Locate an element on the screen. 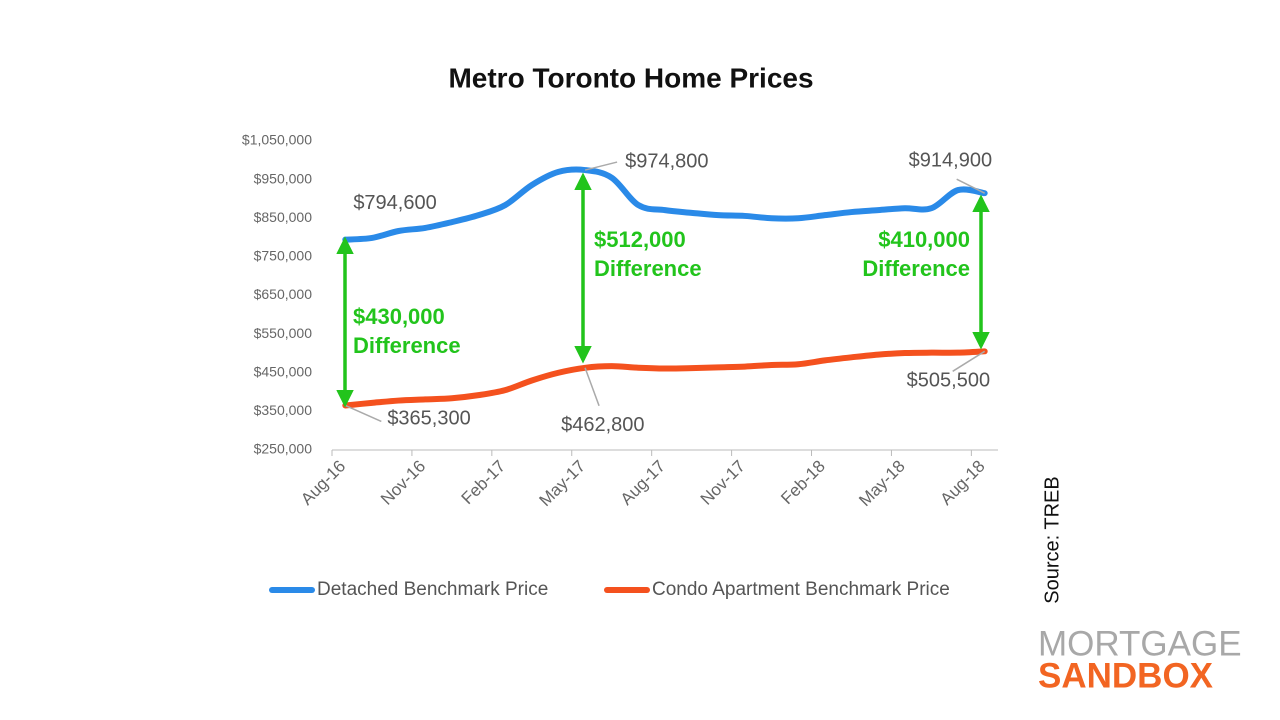 This screenshot has width=1280, height=720. chart-title: Metro Toronto Home Prices is located at coordinates (630, 77).